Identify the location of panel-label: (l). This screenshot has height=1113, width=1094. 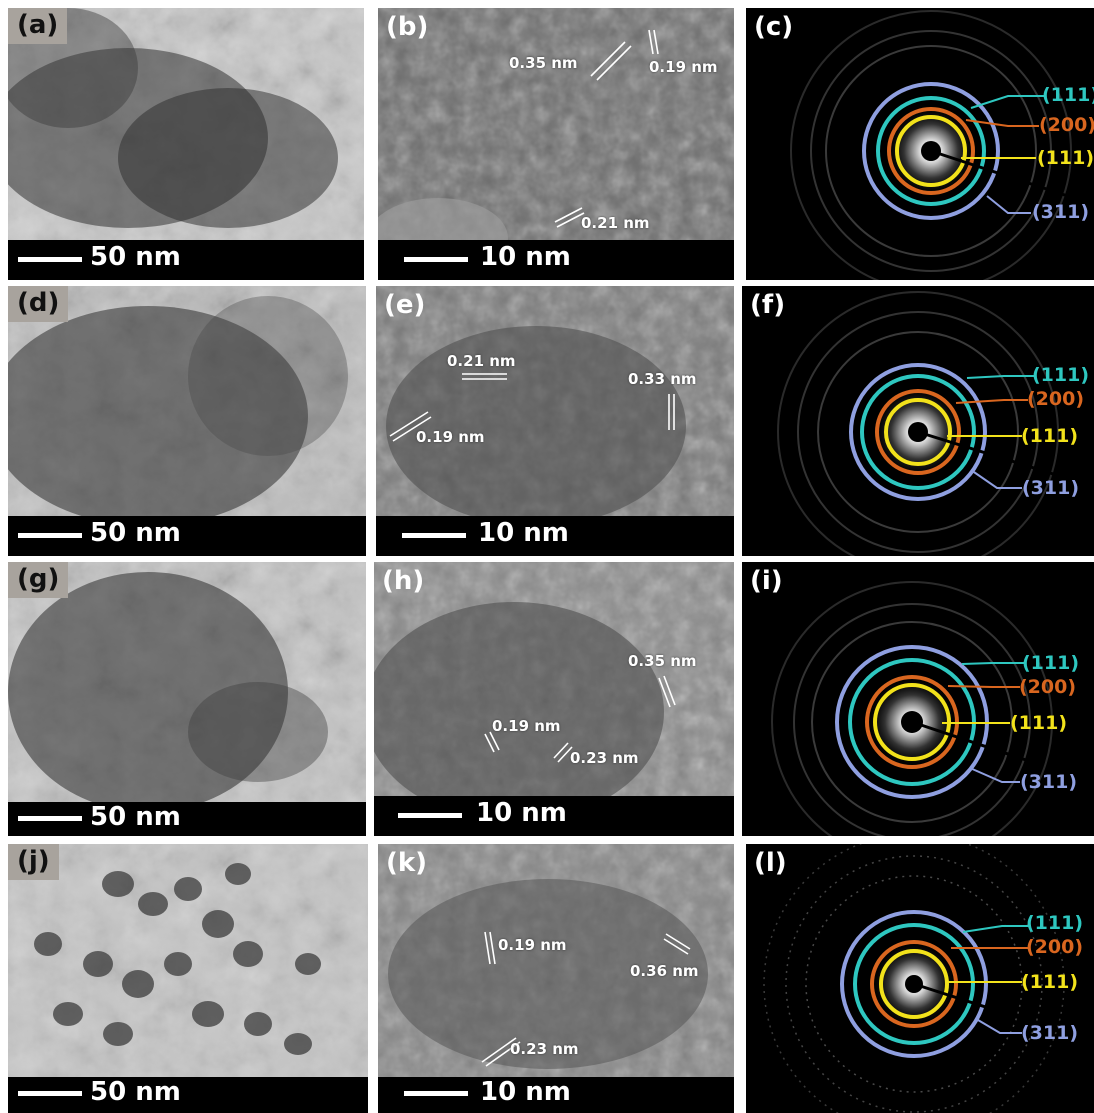
(770, 863).